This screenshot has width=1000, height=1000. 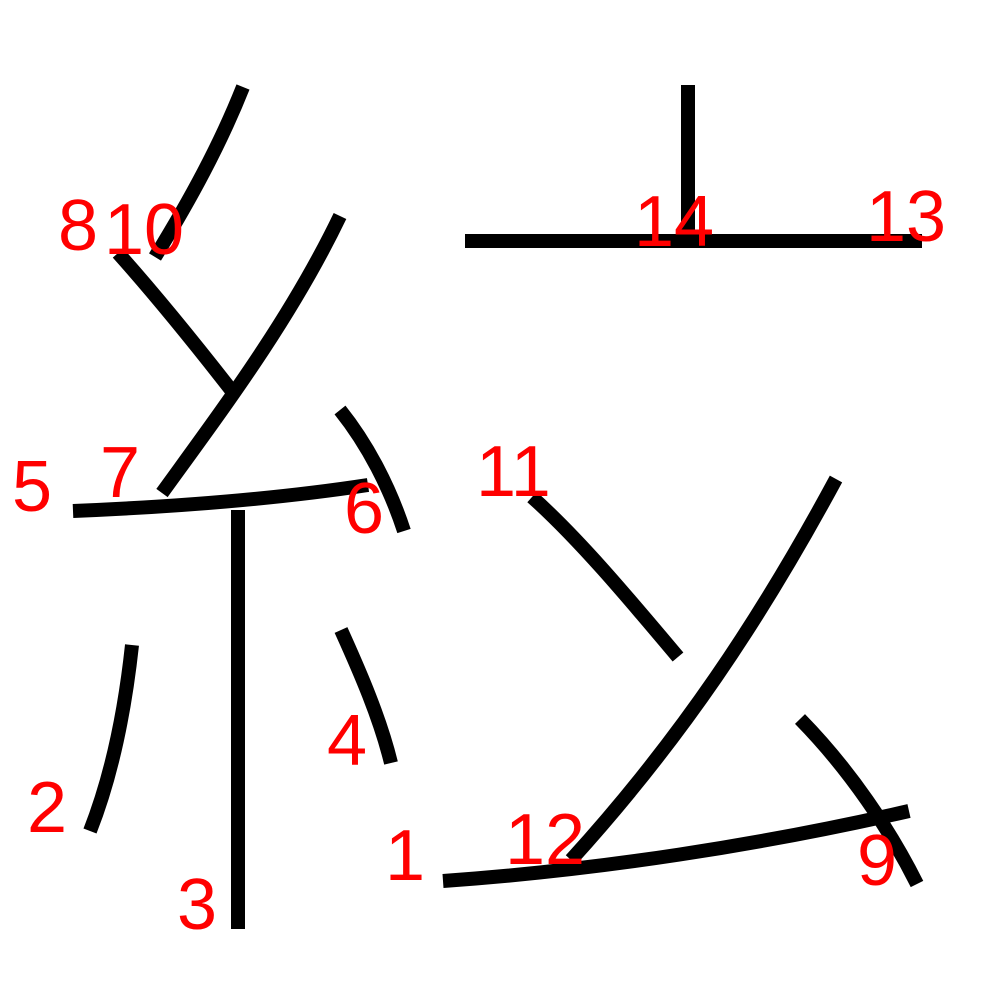 What do you see at coordinates (144, 230) in the screenshot?
I see `stroke-number-10: 10` at bounding box center [144, 230].